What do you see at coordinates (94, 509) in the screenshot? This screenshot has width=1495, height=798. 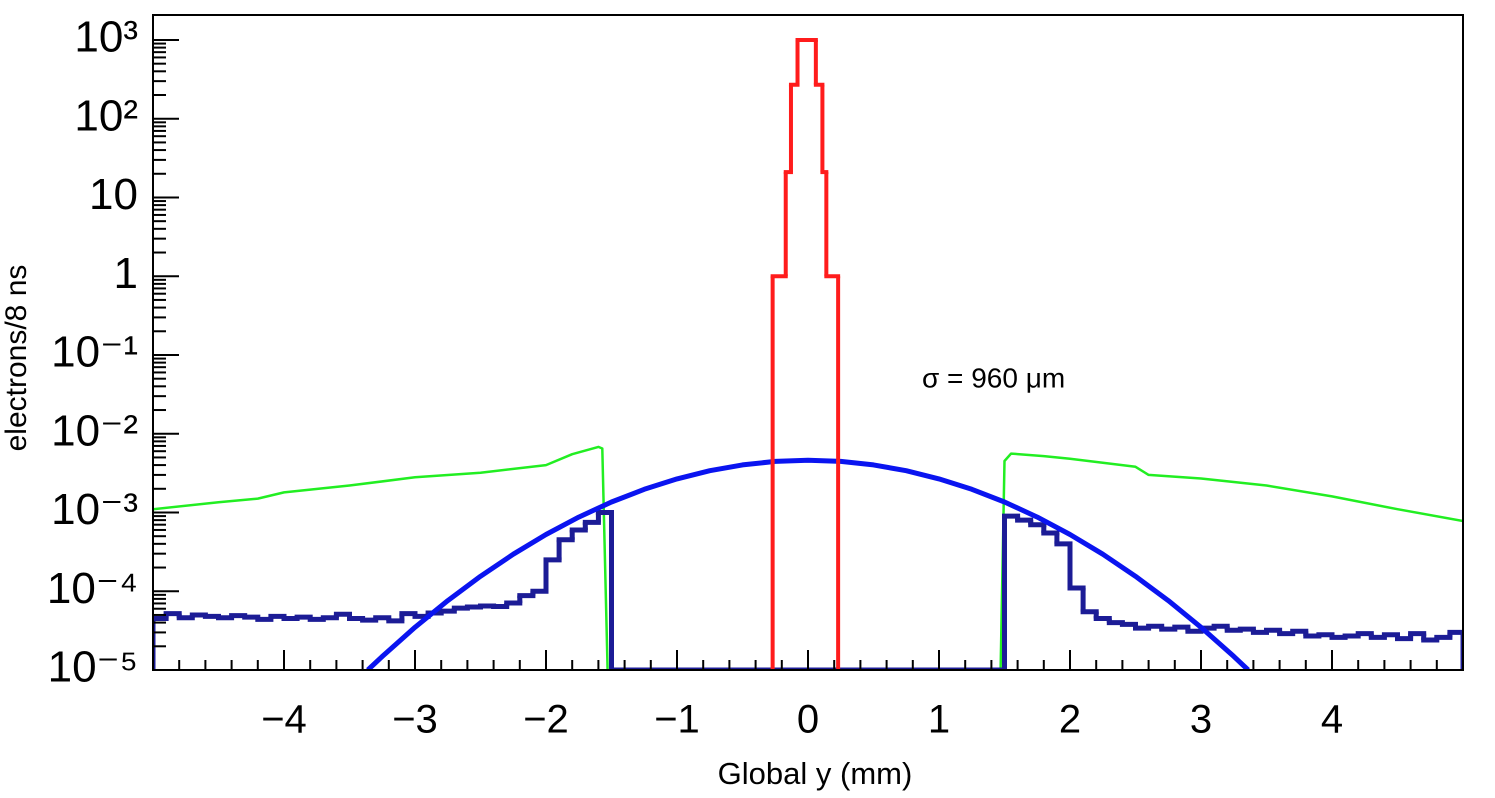 I see `y-tick-label: 10⁻³` at bounding box center [94, 509].